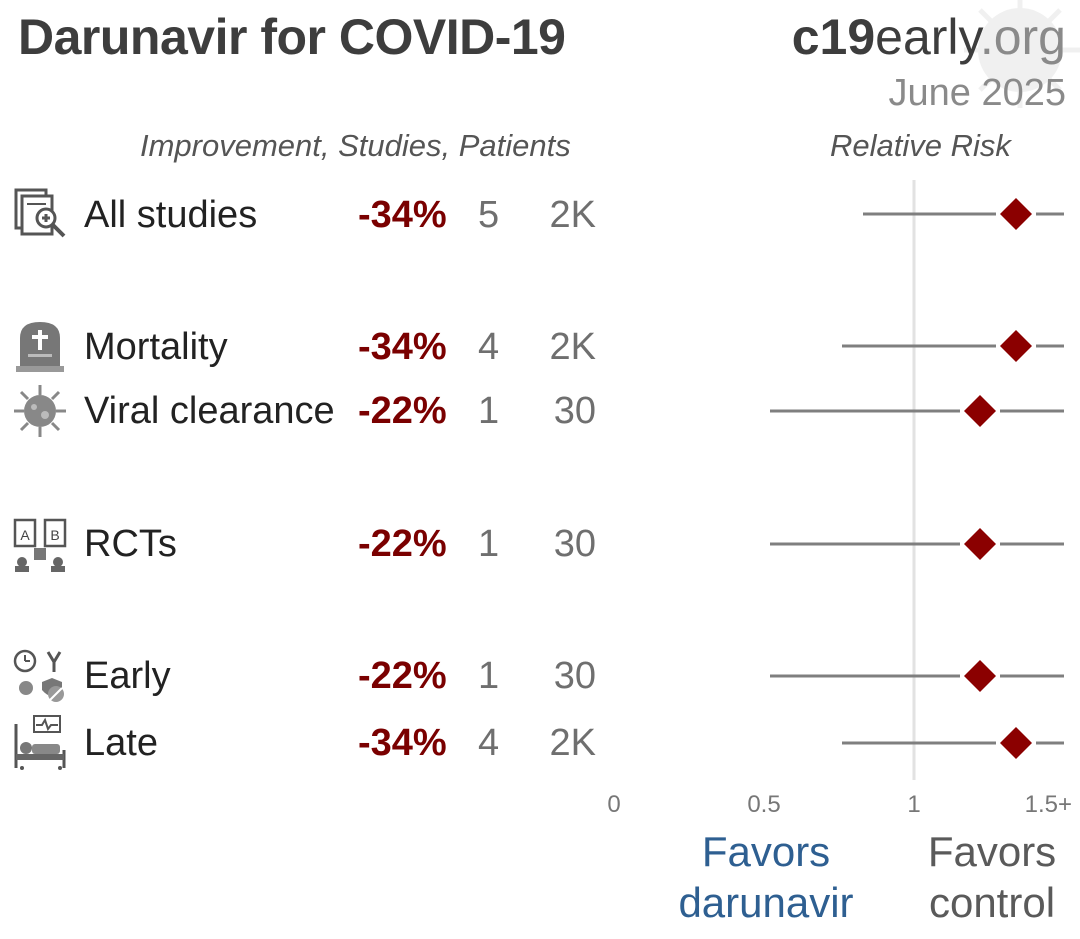  What do you see at coordinates (127, 676) in the screenshot?
I see `row-label-early: Early` at bounding box center [127, 676].